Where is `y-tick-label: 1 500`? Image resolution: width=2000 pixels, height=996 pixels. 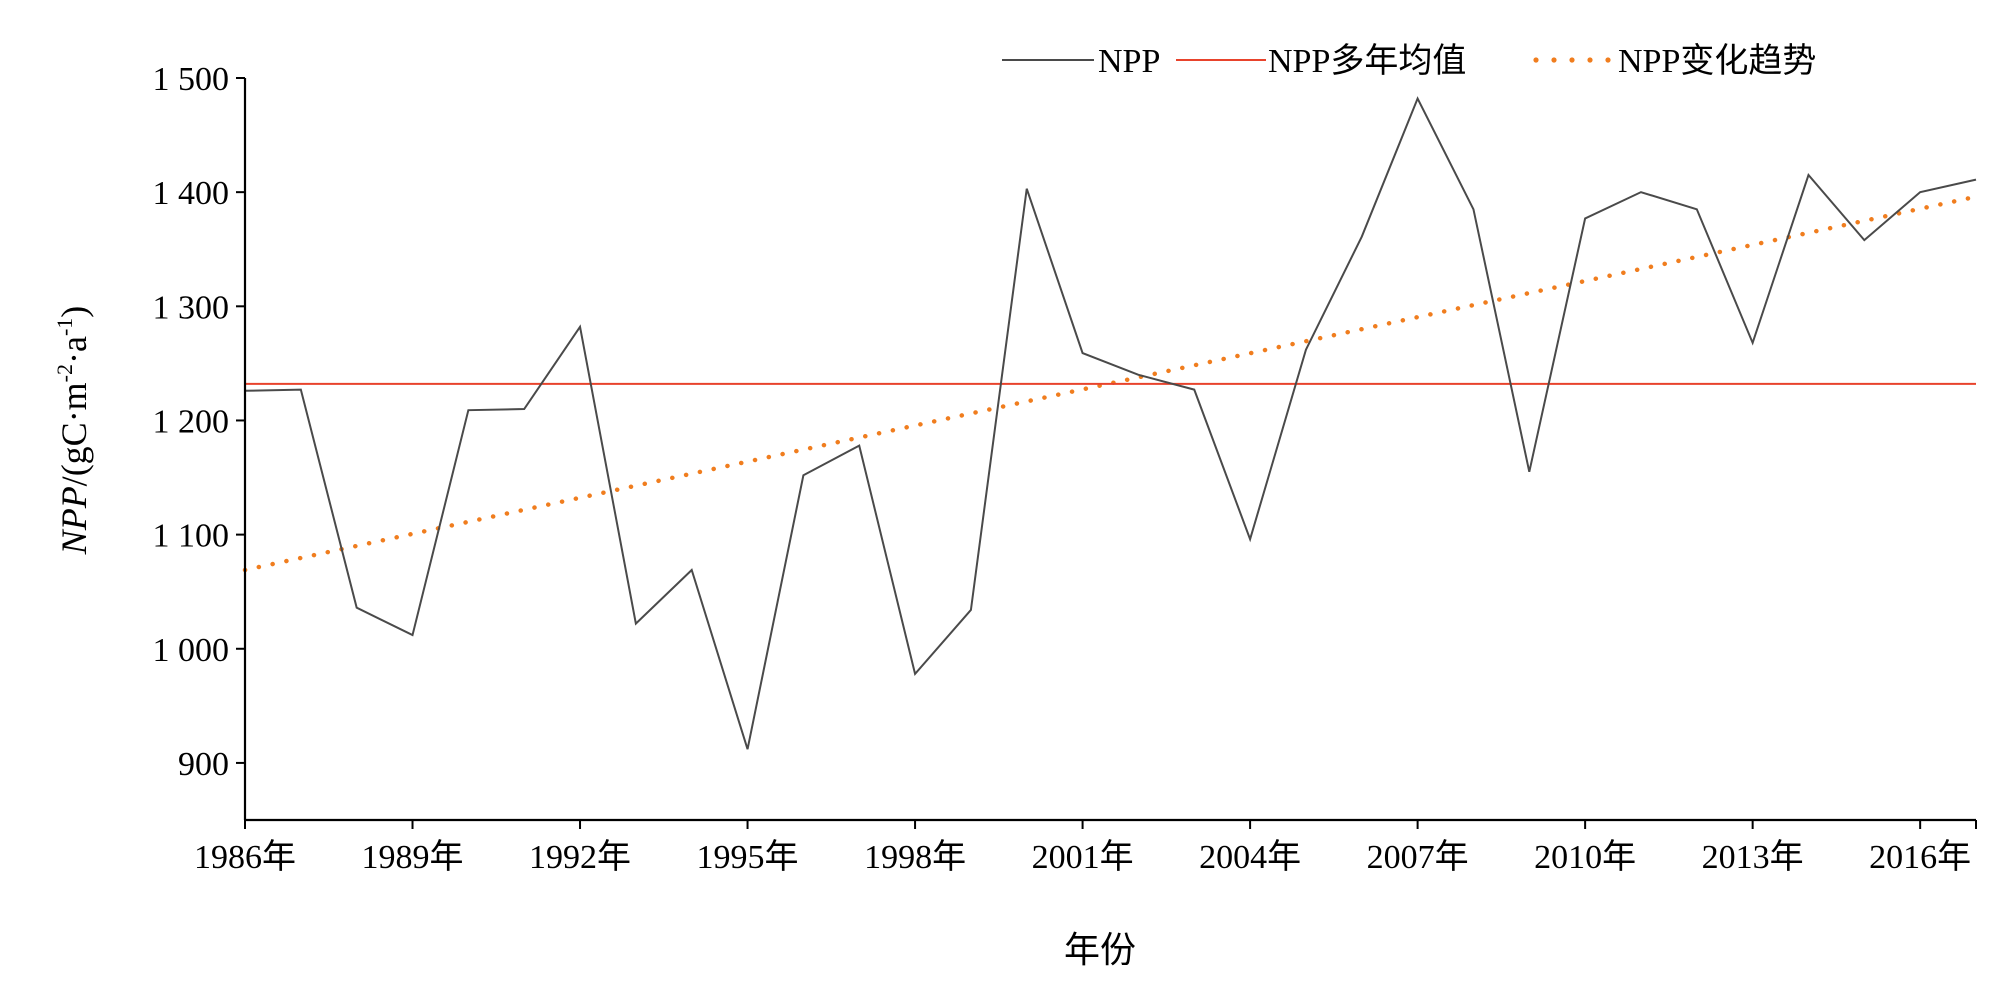
y-tick-label: 1 500 is located at coordinates (191, 79).